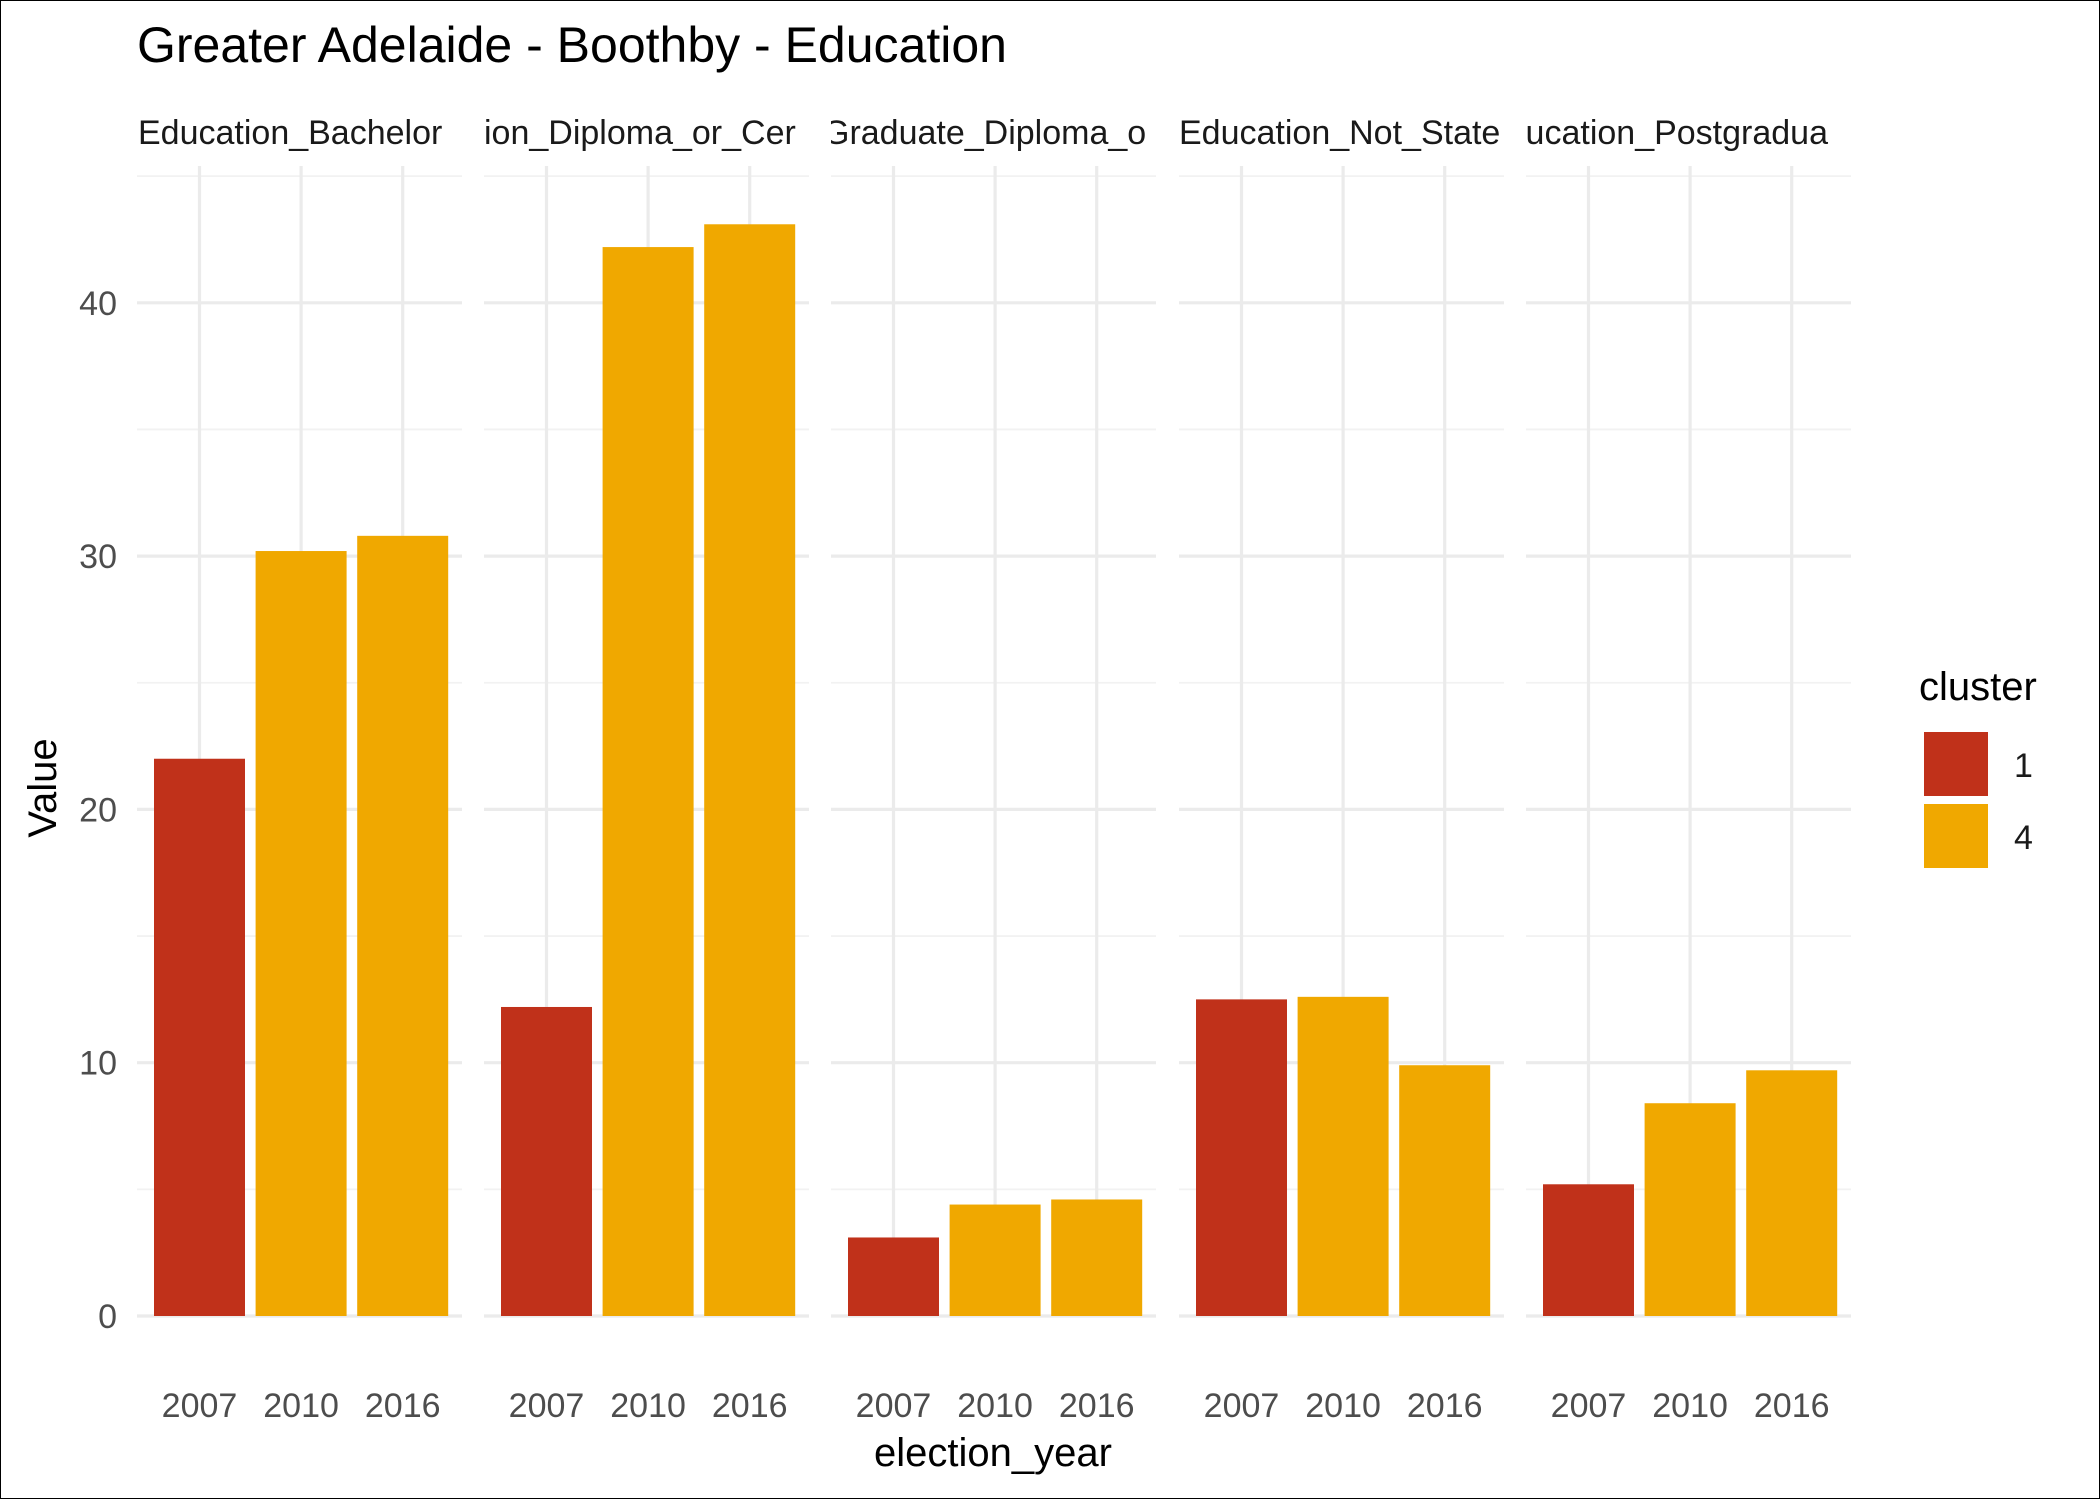  What do you see at coordinates (1445, 1190) in the screenshot?
I see `bar-Education_Not_State-2016` at bounding box center [1445, 1190].